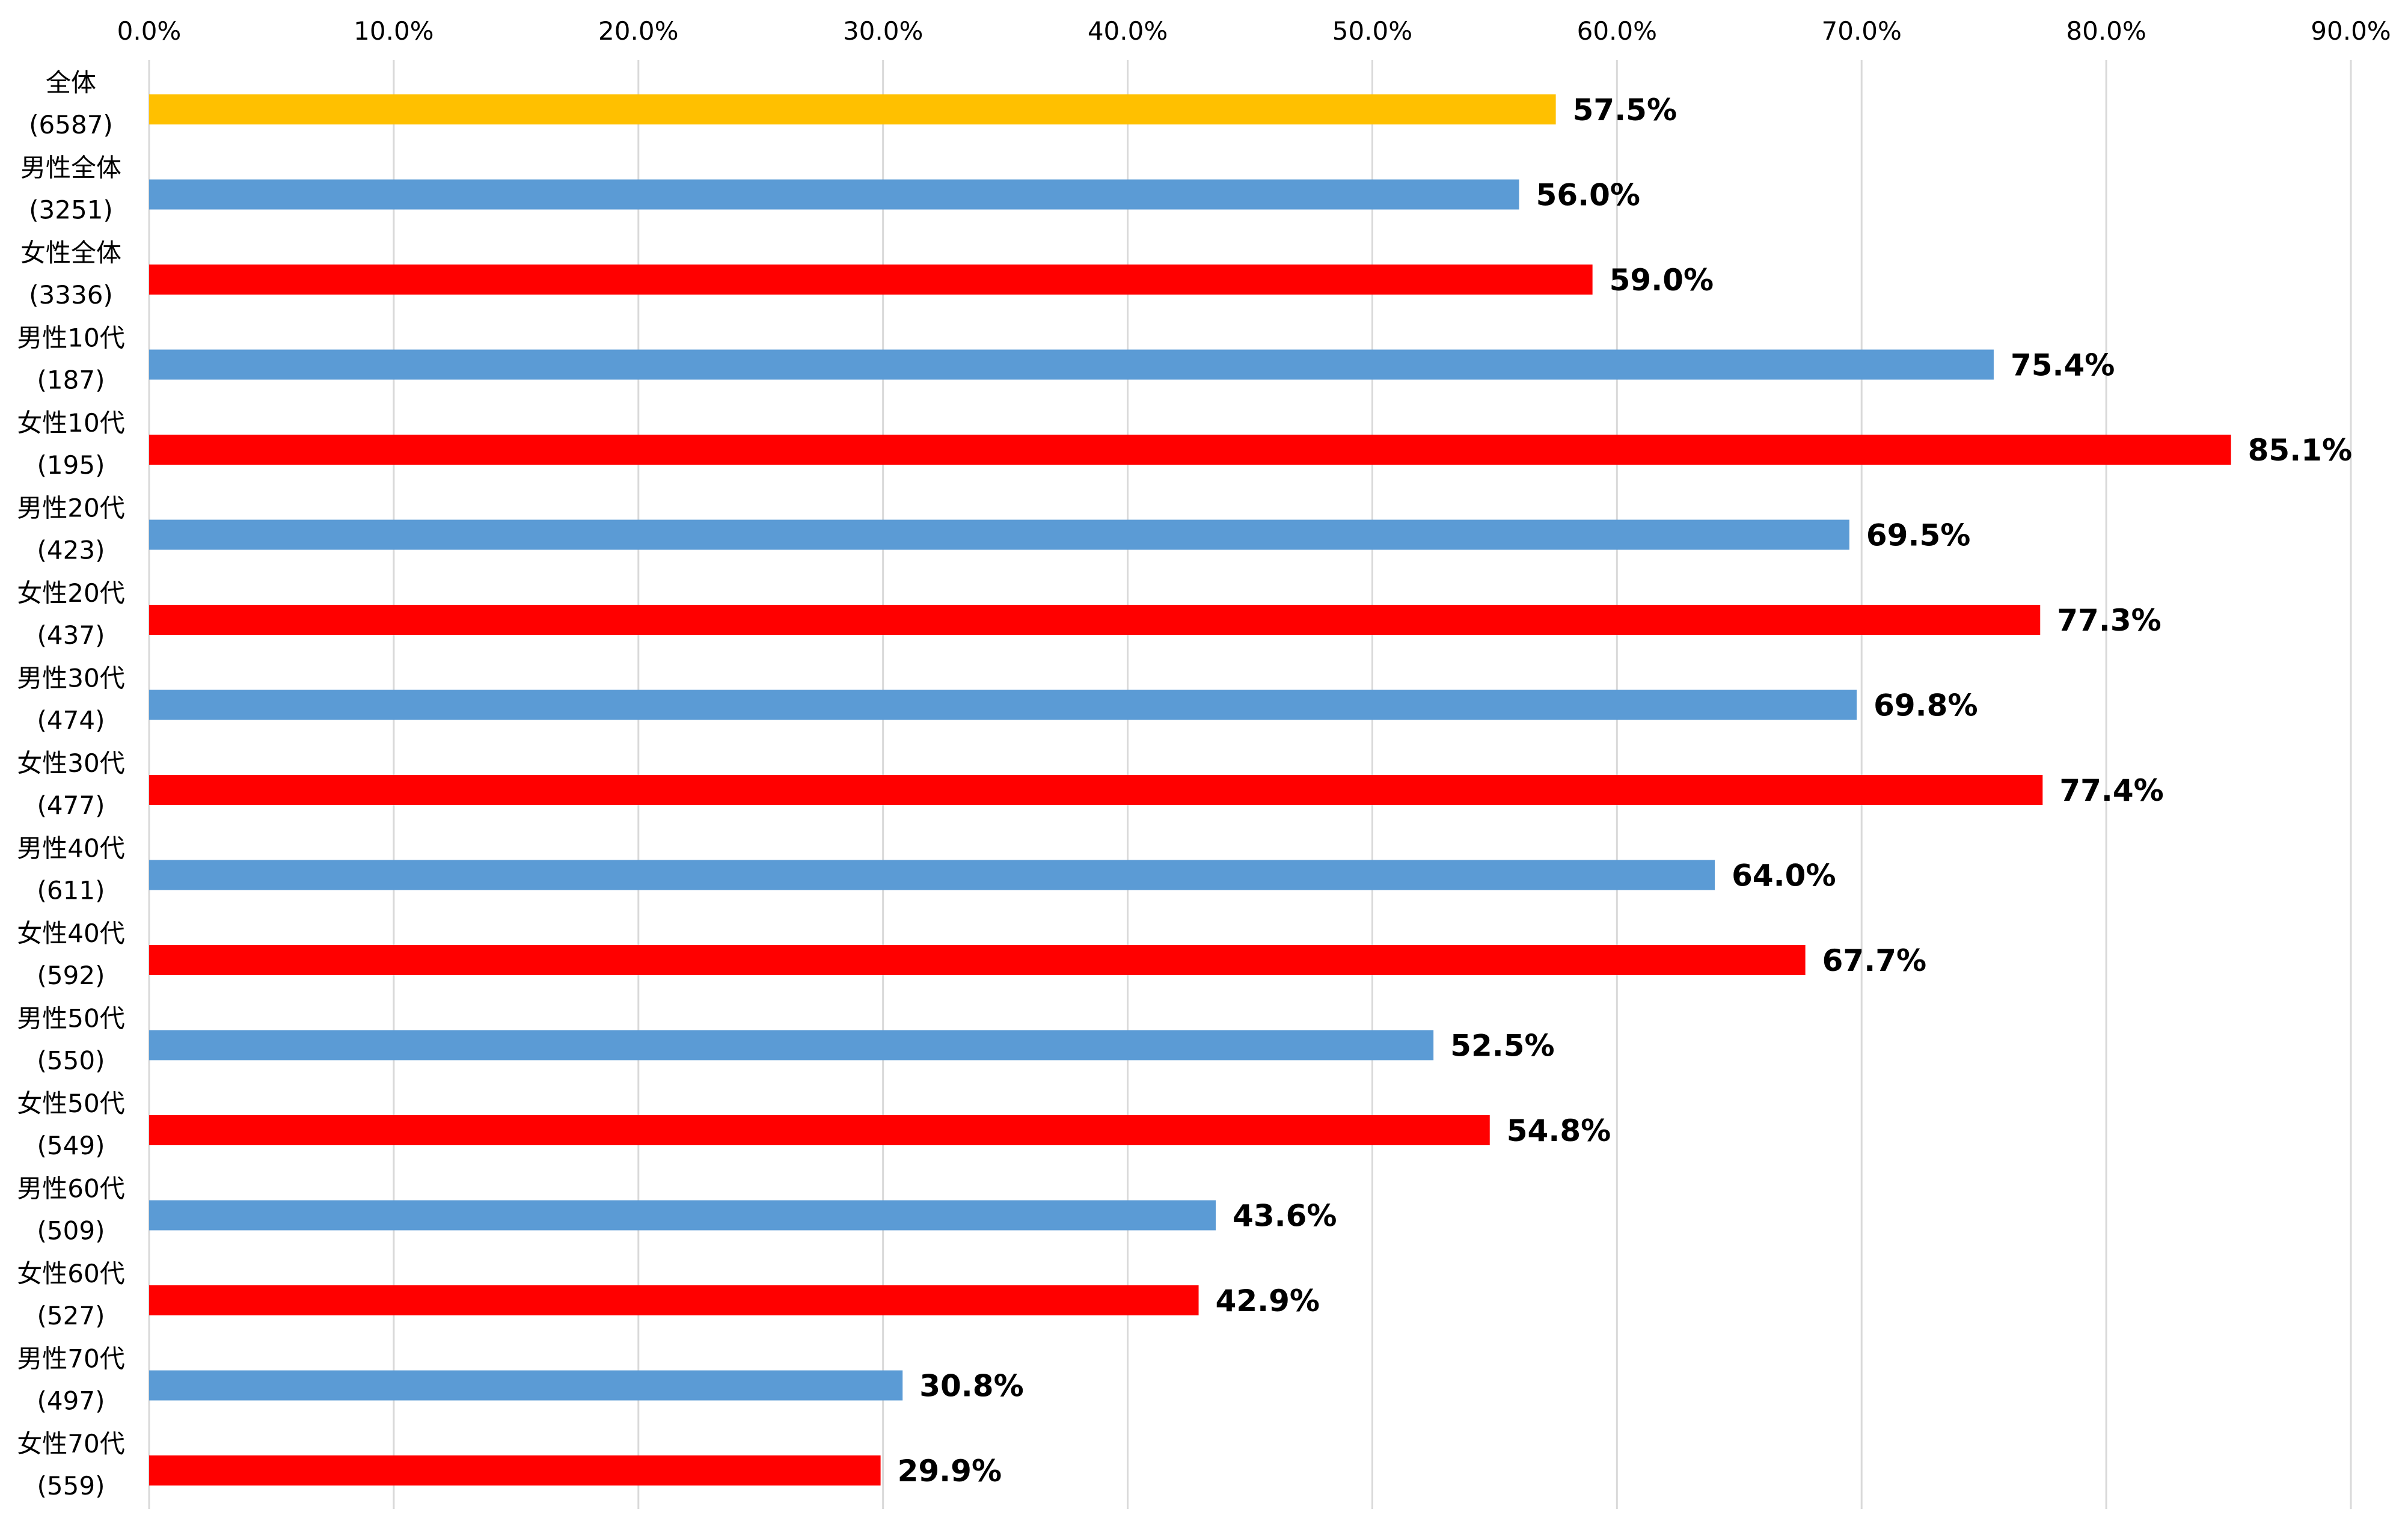  Describe the element at coordinates (1128, 31) in the screenshot. I see `x-tick-label: 40.0%` at that location.